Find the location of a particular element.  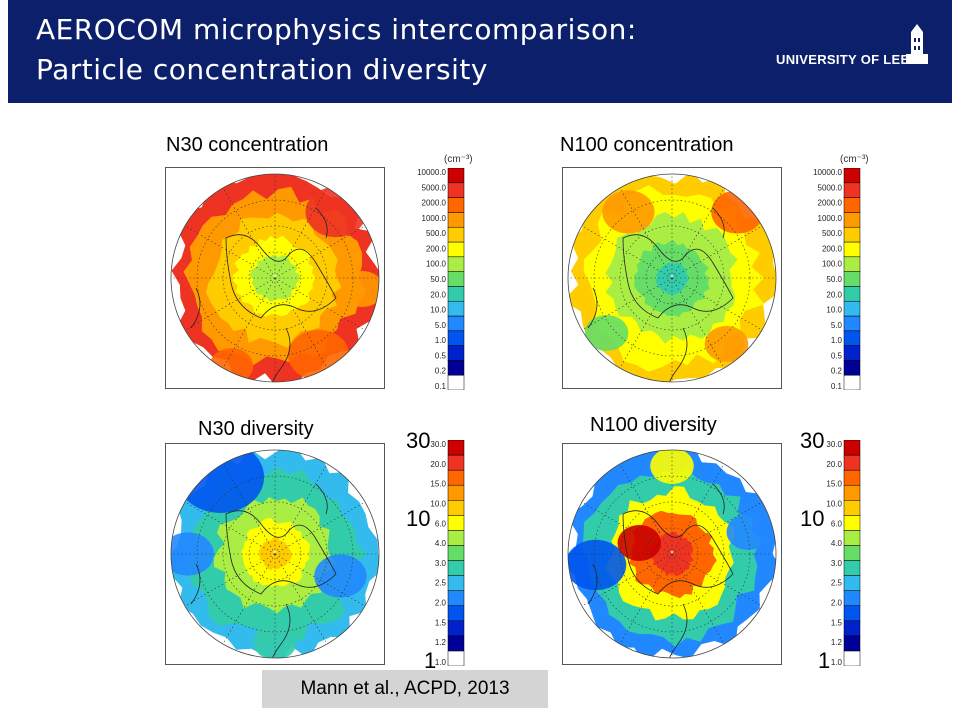

diversity-label-30-left: 30 is located at coordinates (418, 440).